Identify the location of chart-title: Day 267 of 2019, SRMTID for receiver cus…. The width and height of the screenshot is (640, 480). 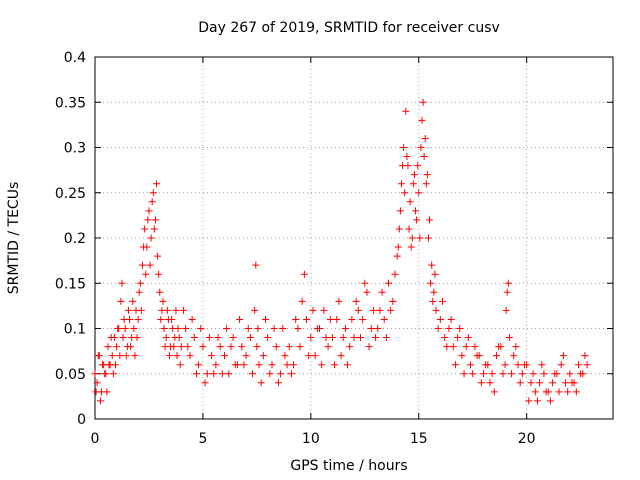
(349, 28).